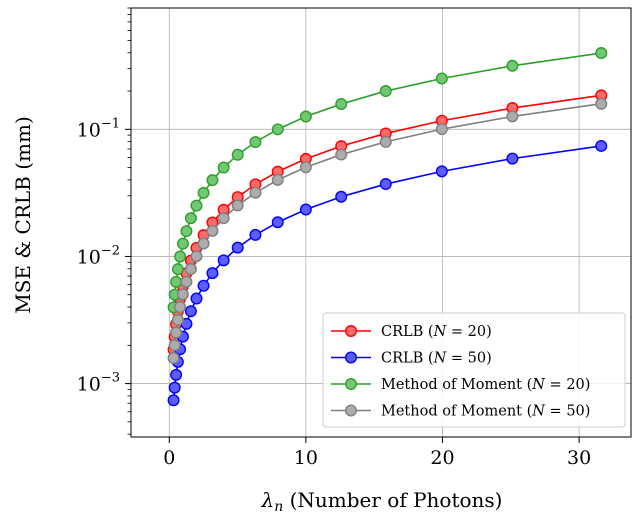 This screenshot has width=639, height=523. Describe the element at coordinates (306, 458) in the screenshot. I see `x-tick-label: 10` at that location.